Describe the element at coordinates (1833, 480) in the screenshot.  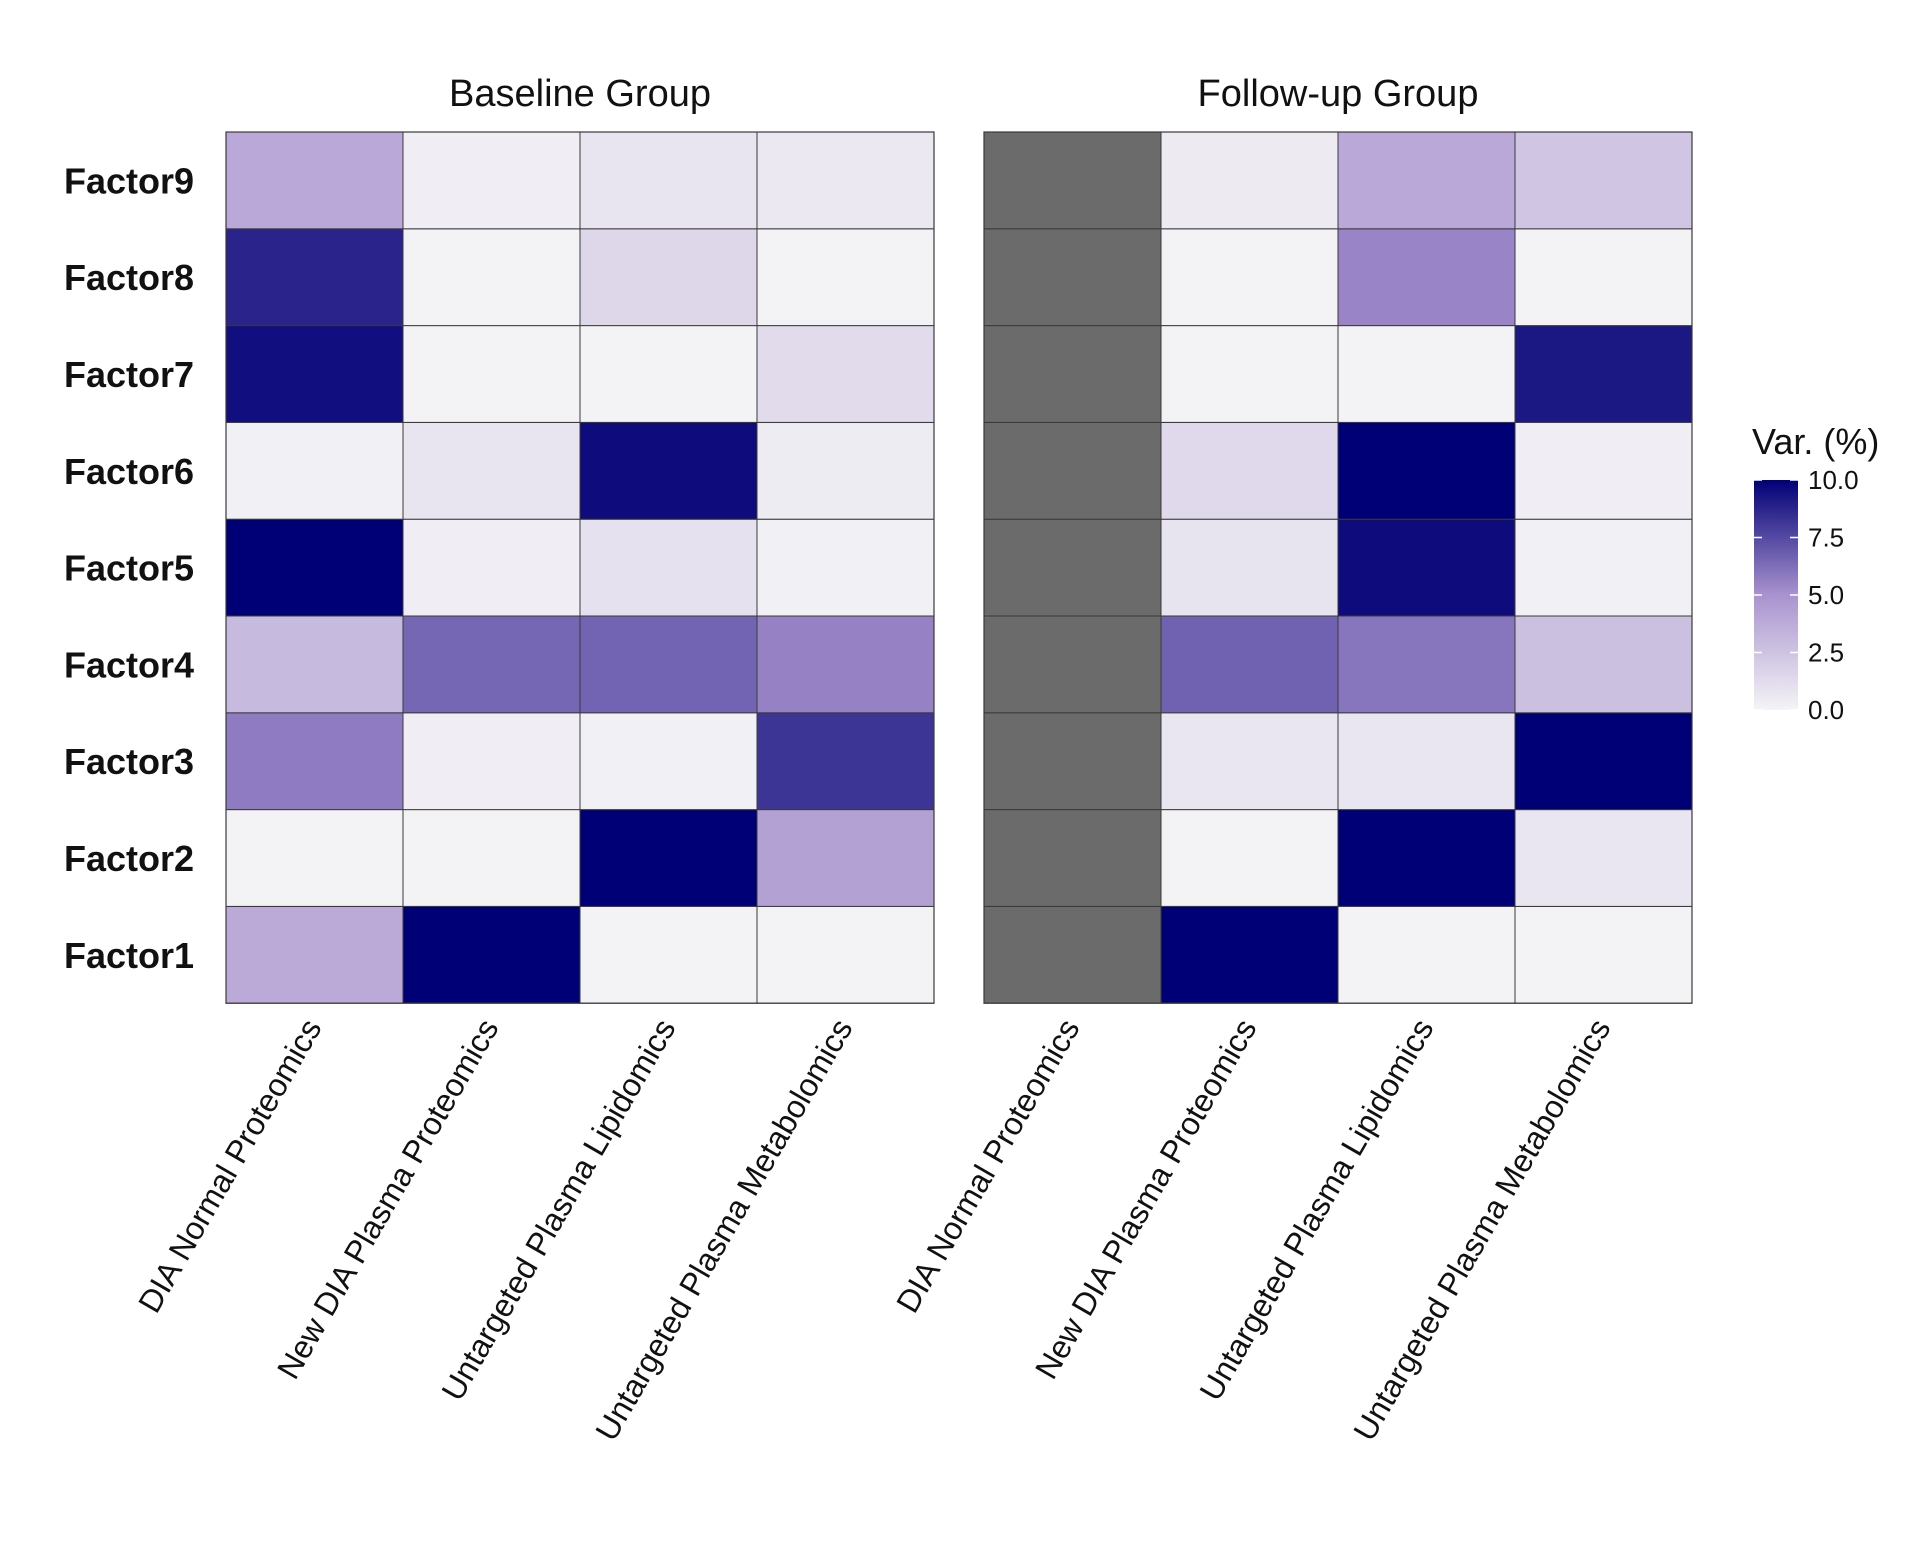
I see `legend-tick-label: 10.0` at that location.